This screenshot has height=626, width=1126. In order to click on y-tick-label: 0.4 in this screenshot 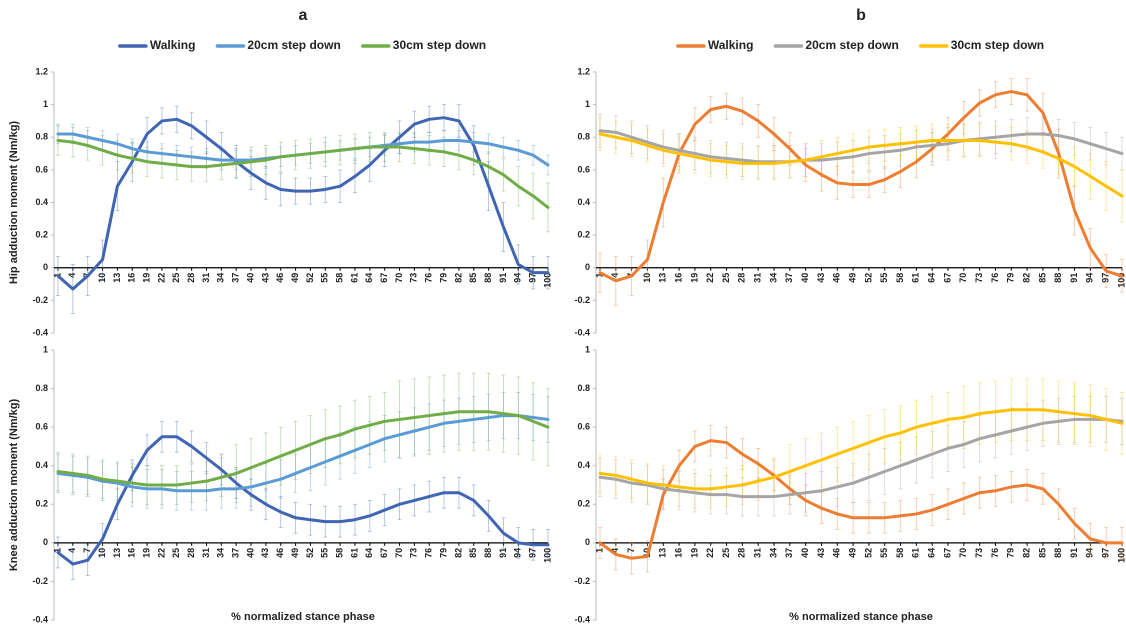, I will do `click(583, 465)`.